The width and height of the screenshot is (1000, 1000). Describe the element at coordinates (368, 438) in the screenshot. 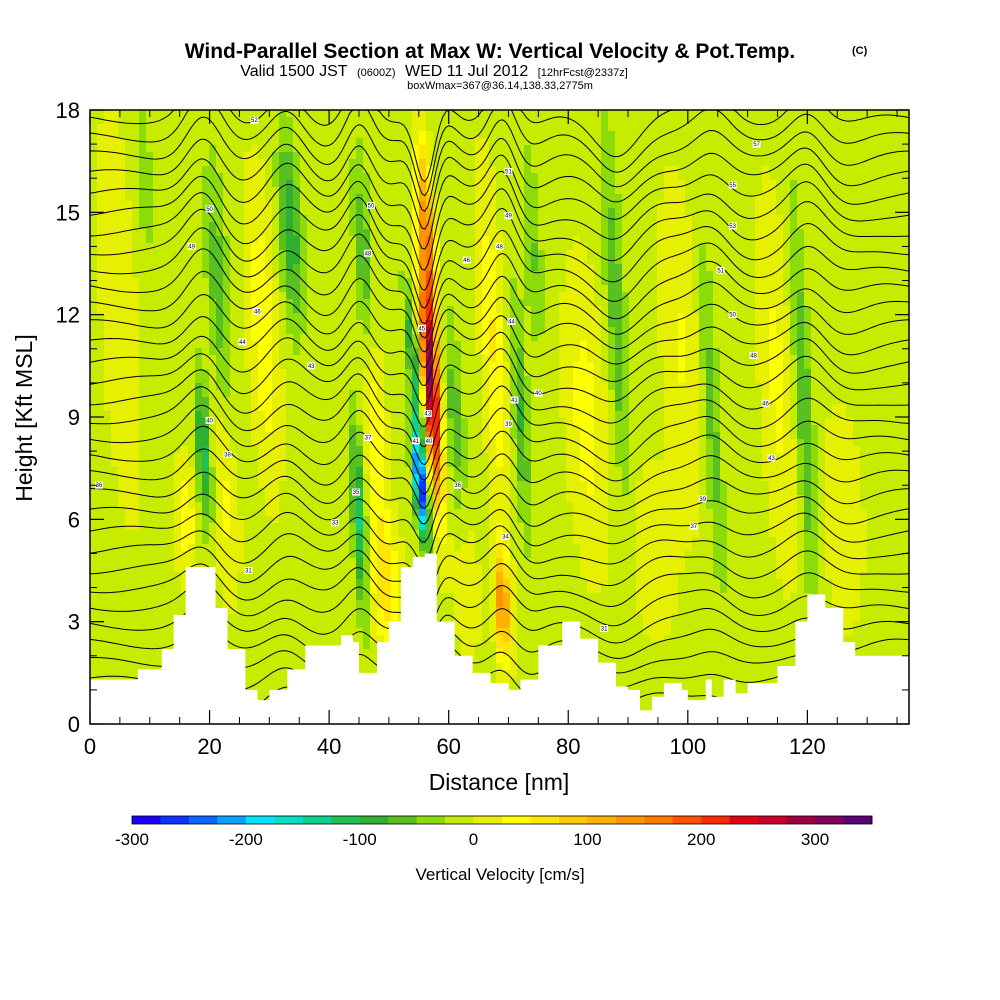

I see `contour-label-text: 37` at that location.